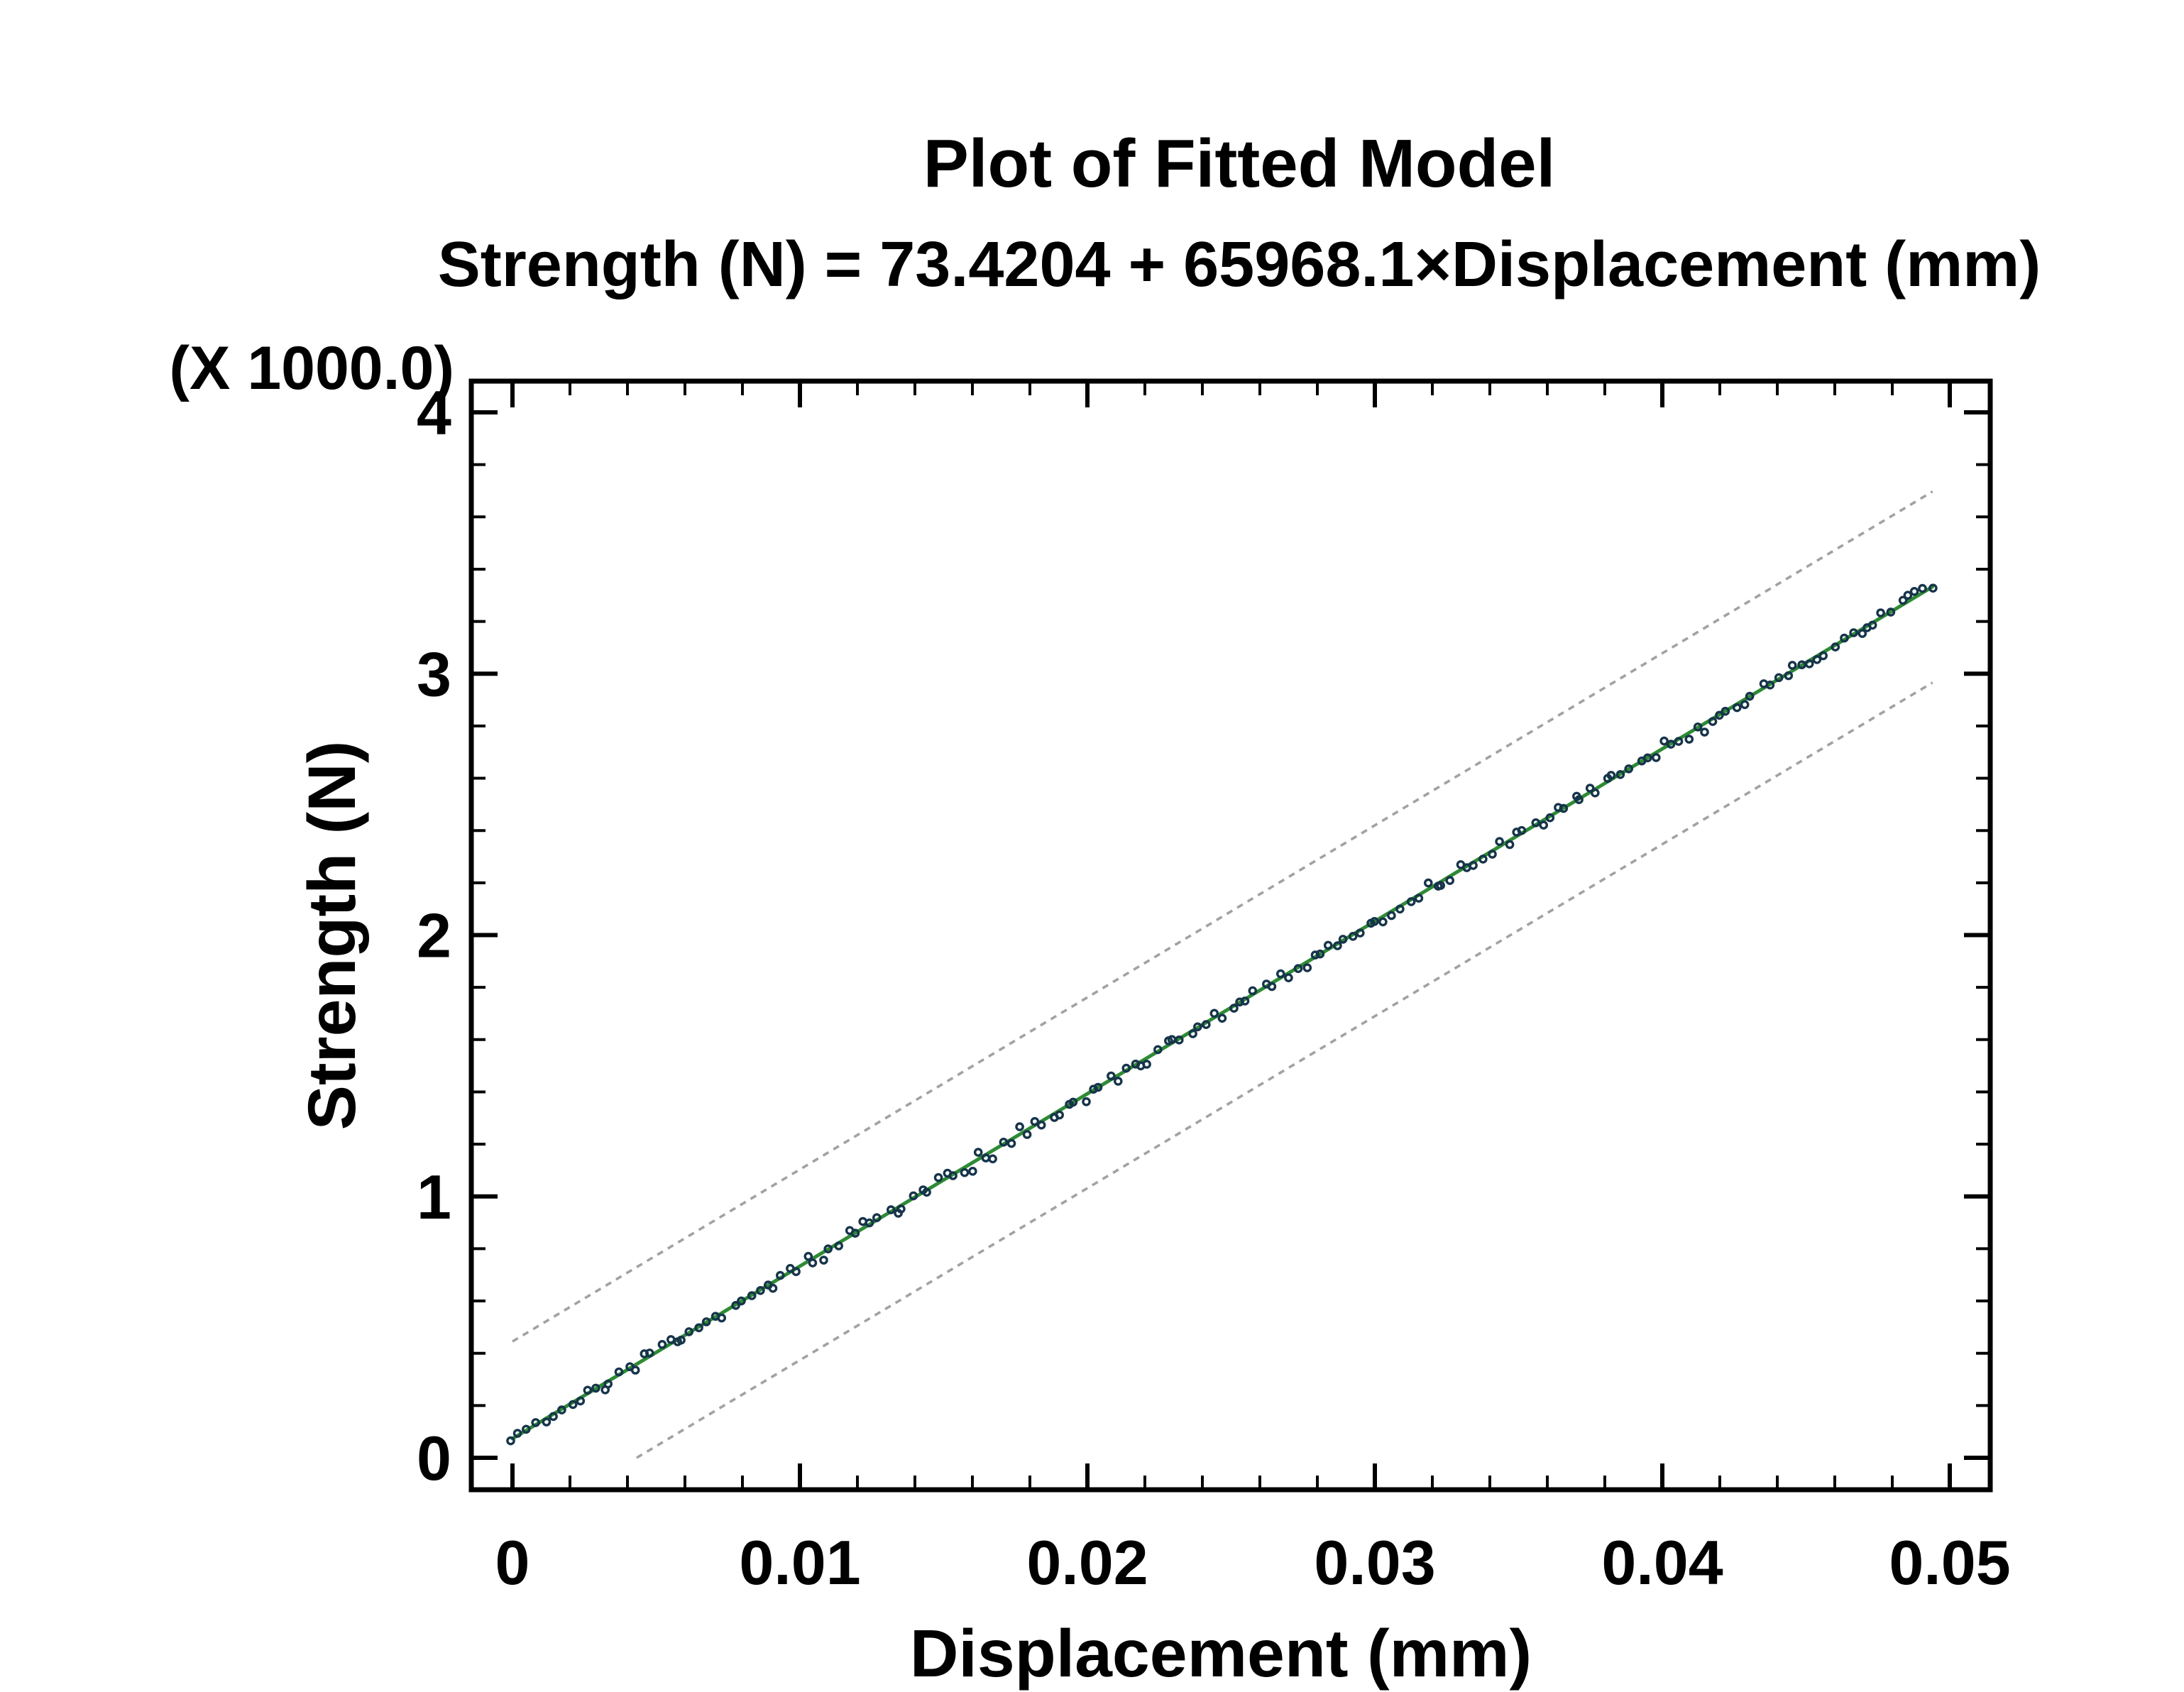  I want to click on y-tick-label: 3, so click(434, 674).